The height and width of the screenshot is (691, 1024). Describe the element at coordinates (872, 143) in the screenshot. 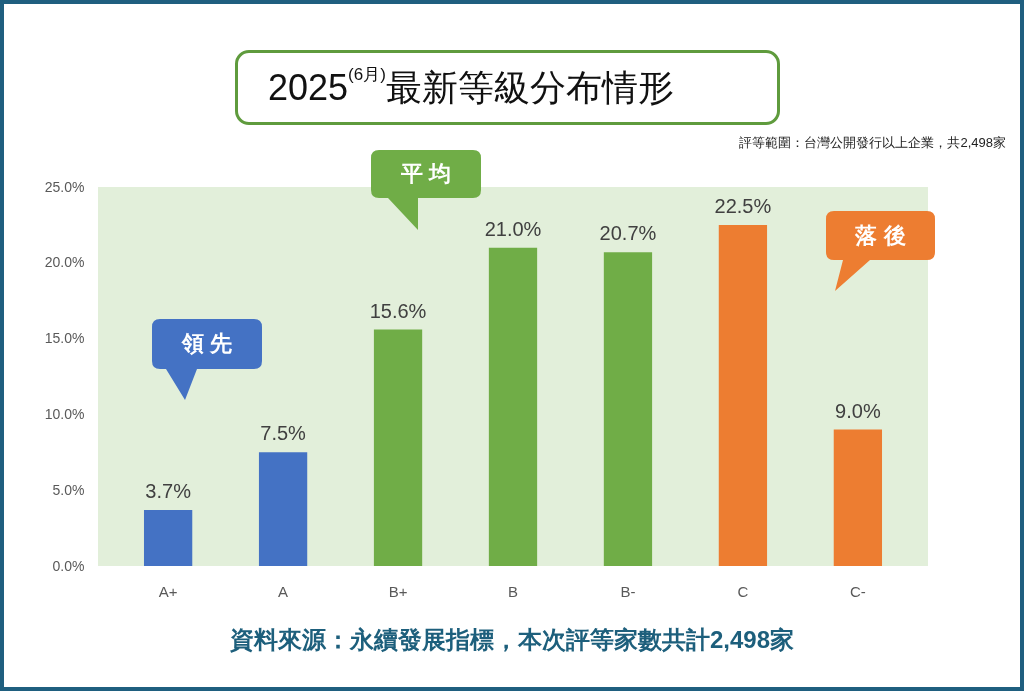

I see `chart-subtitle: 評等範圍：台灣公開發行以上企業，共2,498家` at that location.